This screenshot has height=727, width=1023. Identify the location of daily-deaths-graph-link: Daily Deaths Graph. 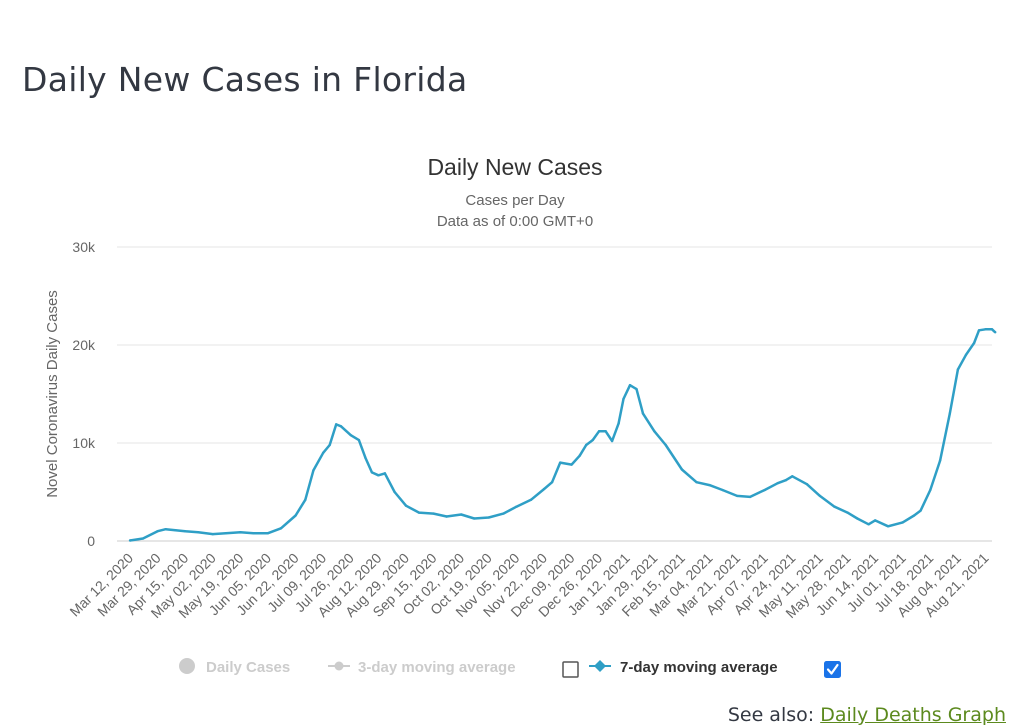
(913, 715).